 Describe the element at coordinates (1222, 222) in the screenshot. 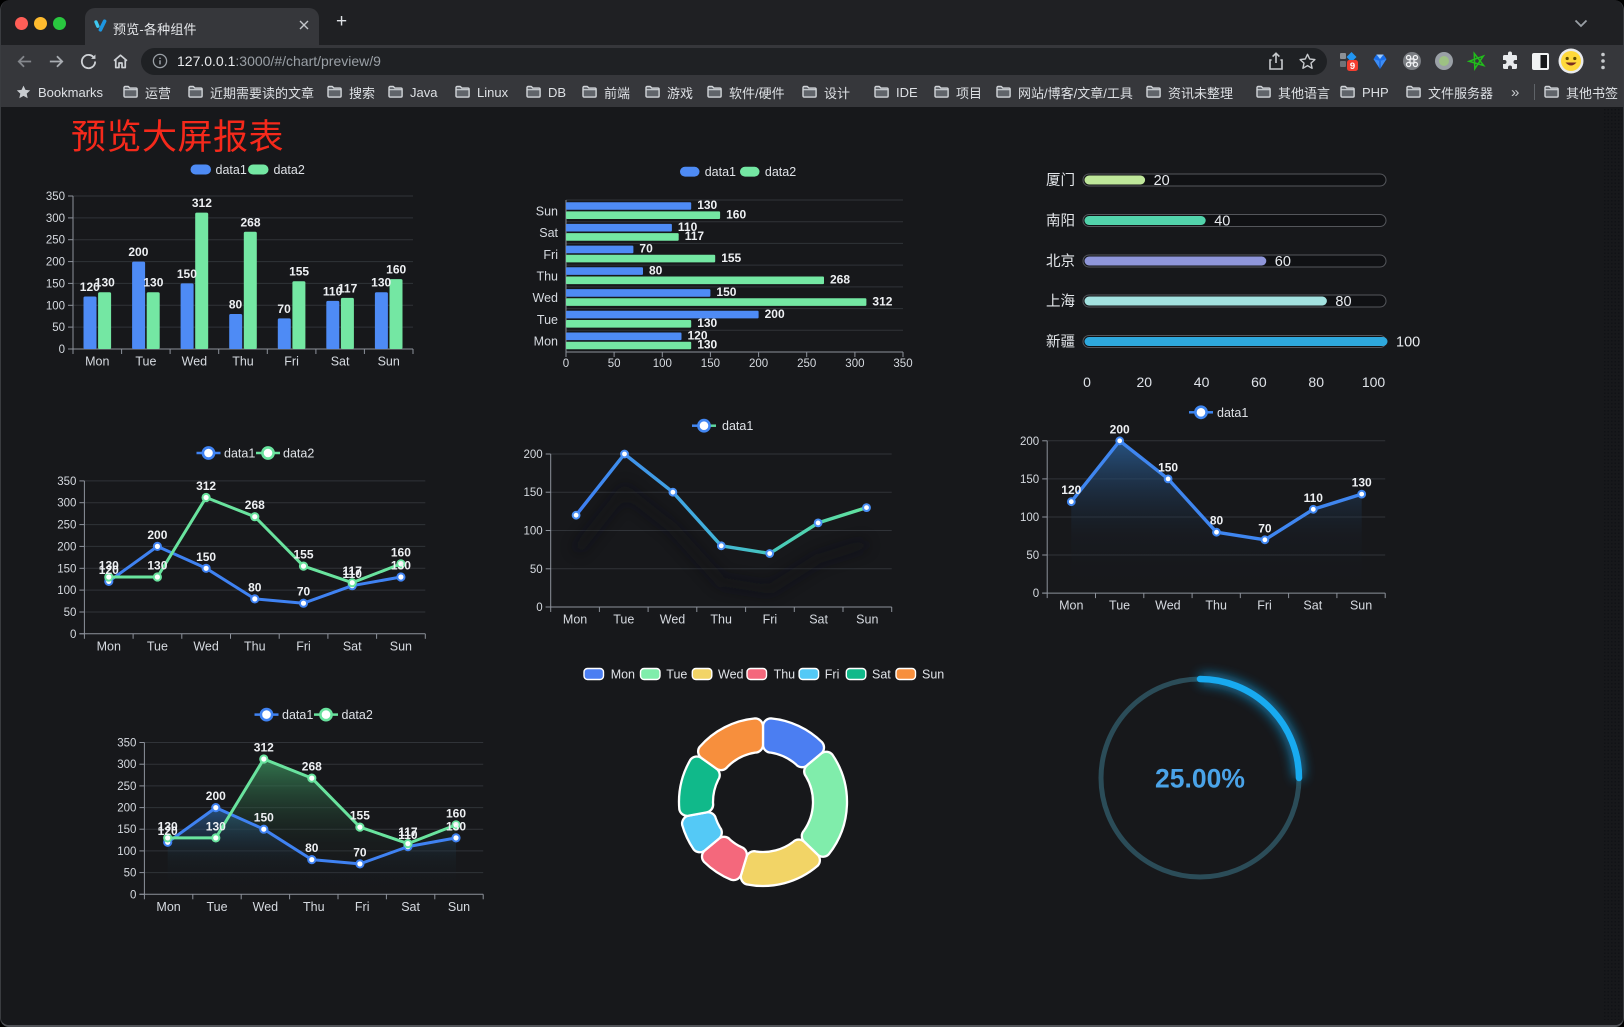

I see `svg-text: 40` at that location.